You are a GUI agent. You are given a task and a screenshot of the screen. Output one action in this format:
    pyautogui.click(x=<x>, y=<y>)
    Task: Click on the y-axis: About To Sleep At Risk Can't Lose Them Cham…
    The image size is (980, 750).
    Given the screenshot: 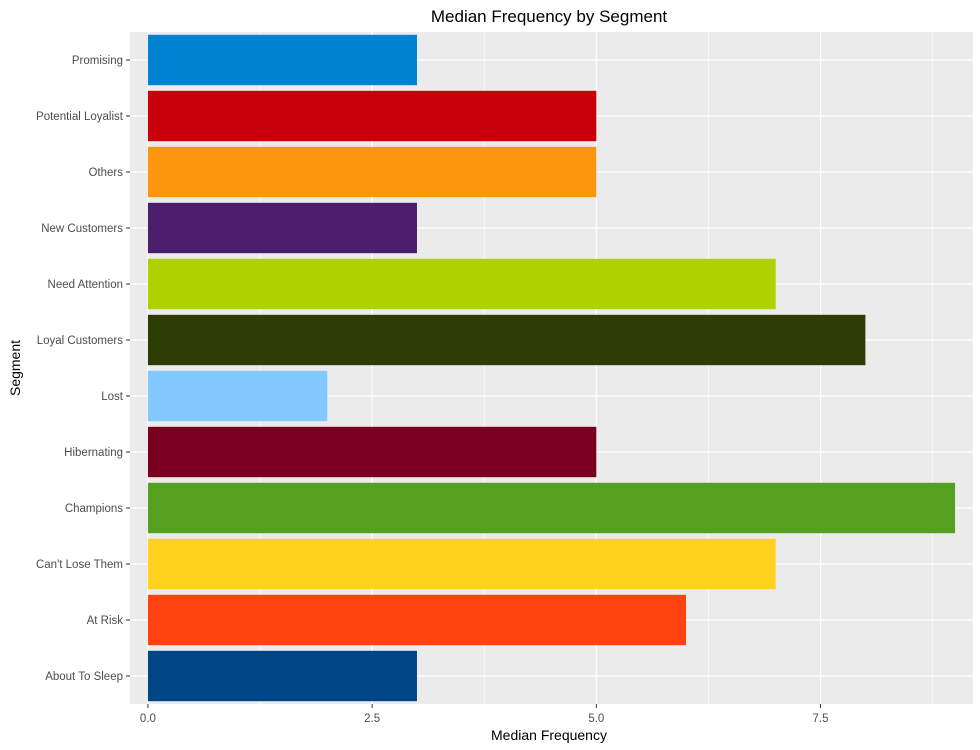 What is the action you would take?
    pyautogui.click(x=83, y=369)
    